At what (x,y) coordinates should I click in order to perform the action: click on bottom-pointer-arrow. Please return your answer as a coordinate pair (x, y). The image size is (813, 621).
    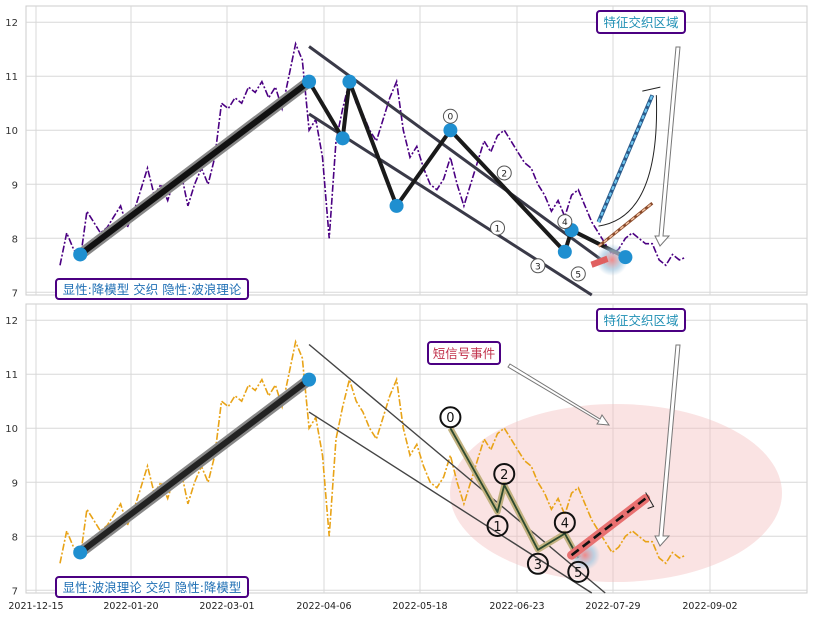
    Looking at the image, I should click on (667, 445).